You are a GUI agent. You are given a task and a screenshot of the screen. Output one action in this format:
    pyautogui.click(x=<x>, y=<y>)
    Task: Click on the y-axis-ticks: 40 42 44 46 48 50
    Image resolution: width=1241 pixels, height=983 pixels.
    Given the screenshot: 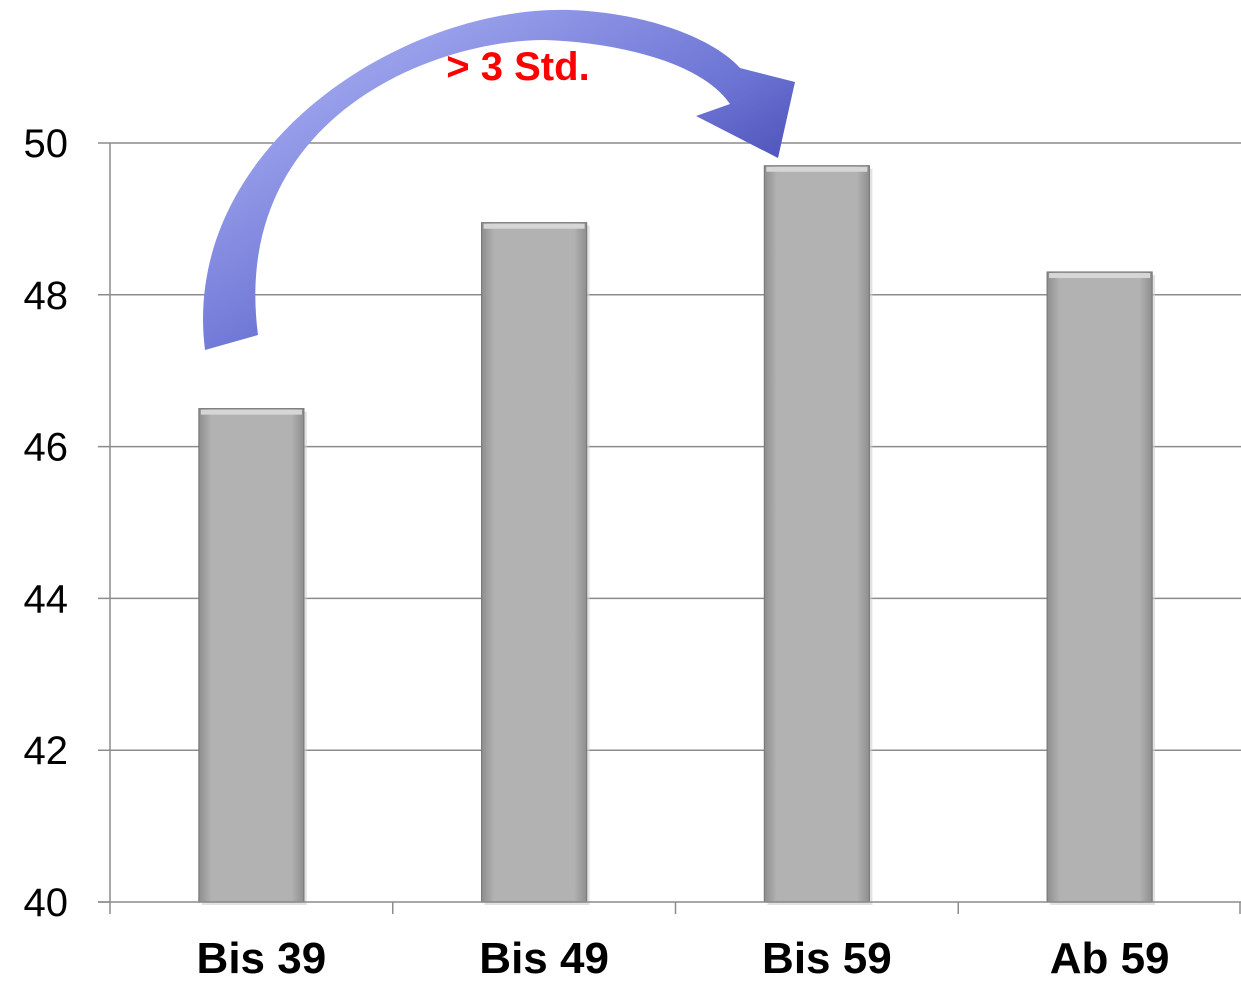 What is the action you would take?
    pyautogui.click(x=46, y=523)
    